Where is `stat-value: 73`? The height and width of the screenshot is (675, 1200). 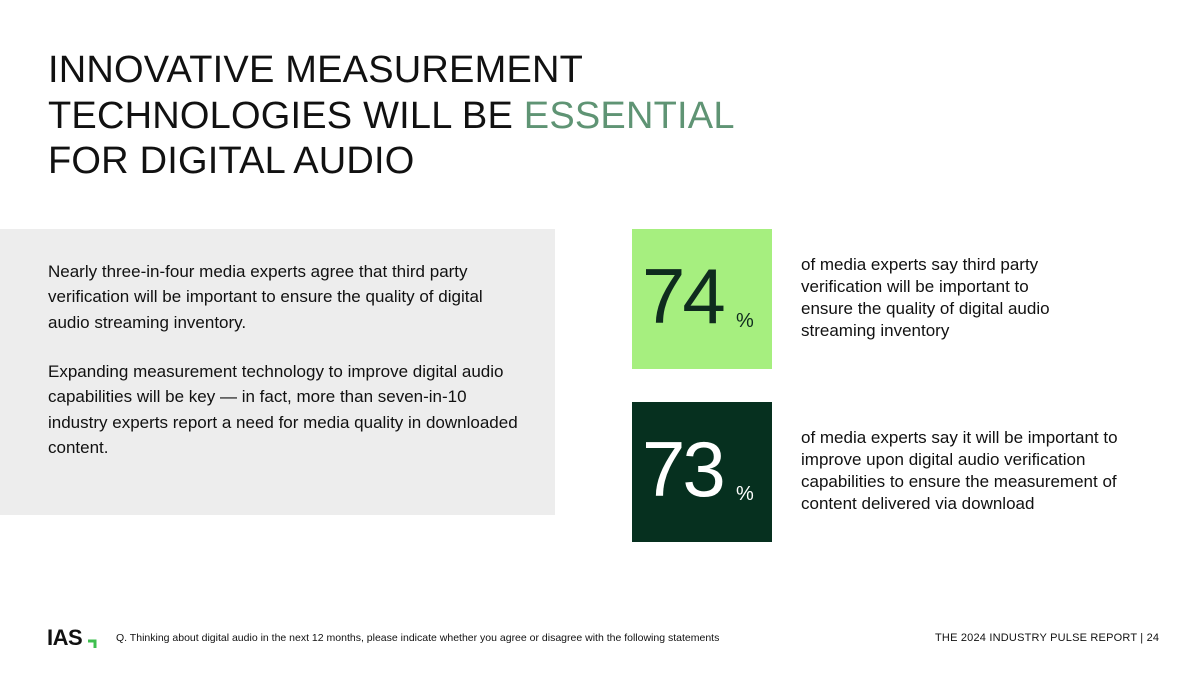 stat-value: 73 is located at coordinates (684, 469).